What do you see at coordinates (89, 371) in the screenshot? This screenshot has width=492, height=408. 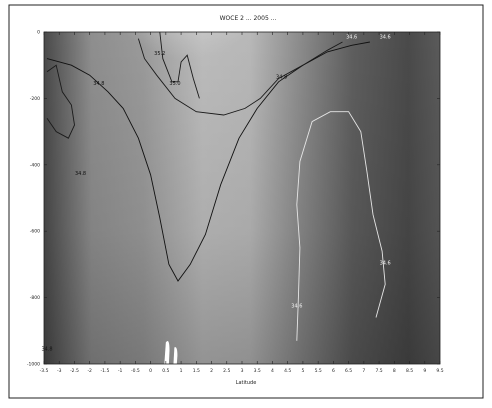 I see `x-tick-label: -2` at bounding box center [89, 371].